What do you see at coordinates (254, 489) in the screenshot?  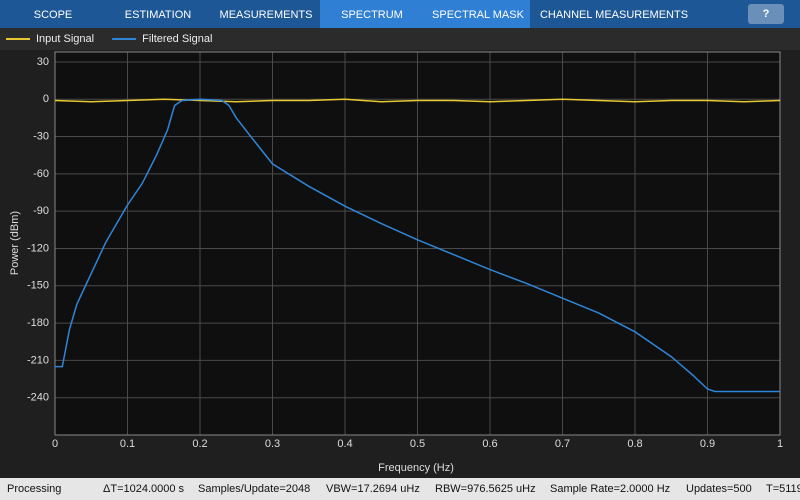 I see `status-info: Samples/Update=2048` at bounding box center [254, 489].